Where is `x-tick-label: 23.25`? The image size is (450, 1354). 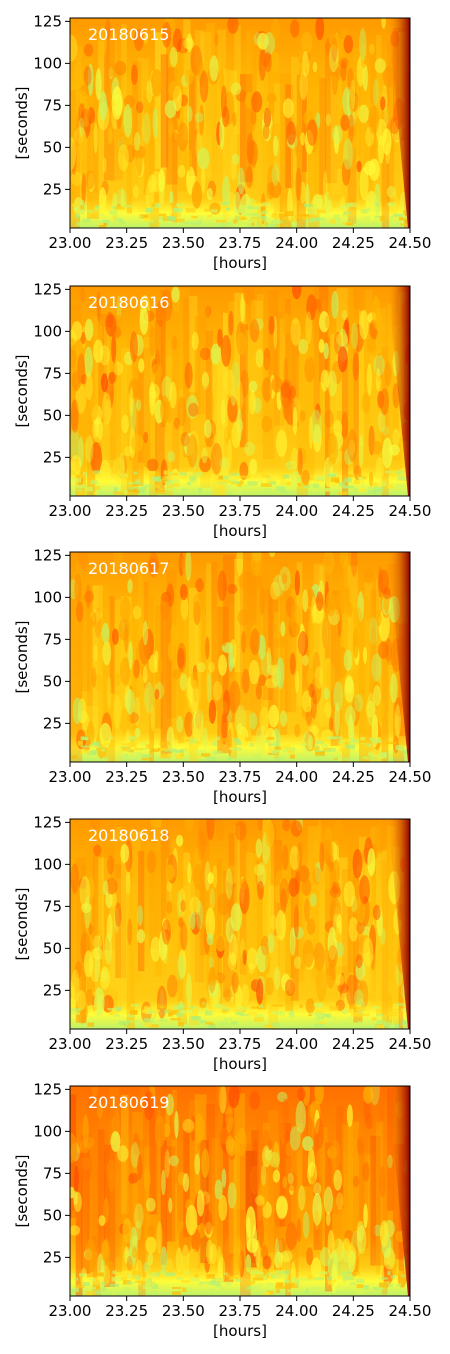 x-tick-label: 23.25 is located at coordinates (126, 1044).